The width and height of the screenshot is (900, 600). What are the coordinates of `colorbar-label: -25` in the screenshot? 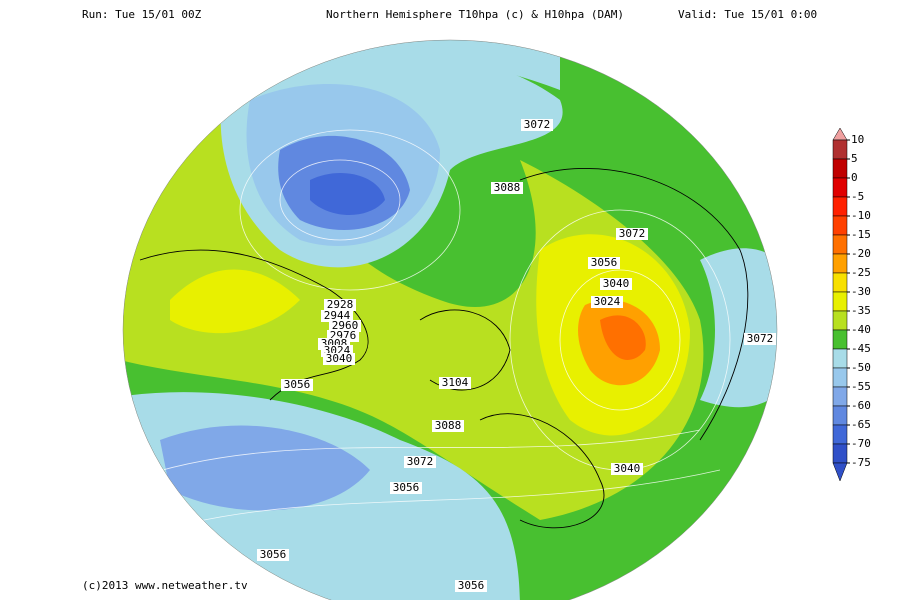 It's located at (861, 272).